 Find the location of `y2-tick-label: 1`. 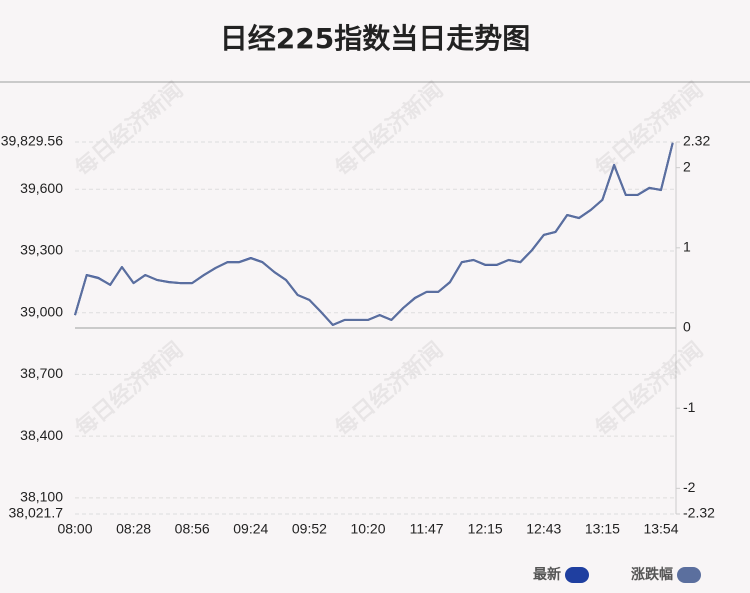

y2-tick-label: 1 is located at coordinates (687, 247).